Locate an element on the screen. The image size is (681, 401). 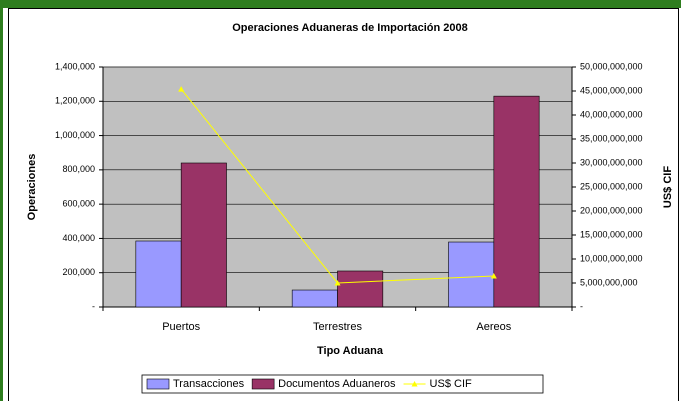
y2-axis-title: US$ CIF is located at coordinates (668, 187).